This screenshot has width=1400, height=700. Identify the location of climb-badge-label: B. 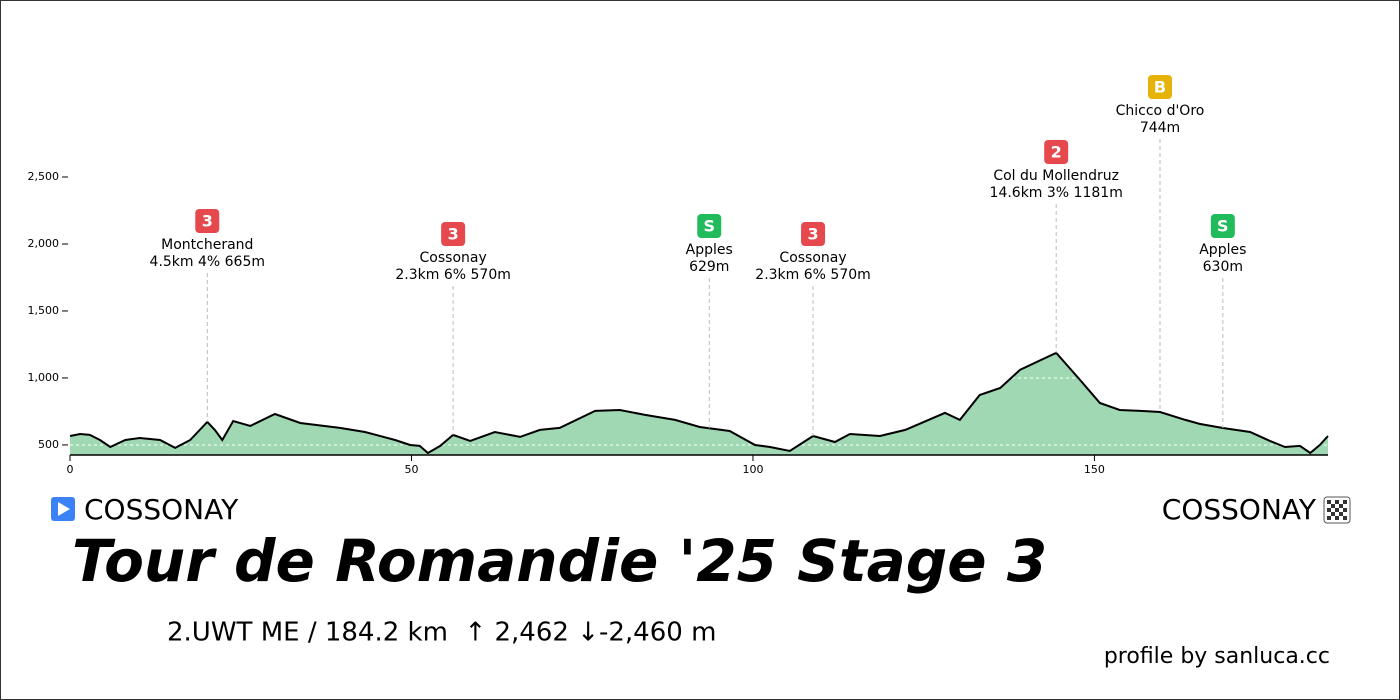
(1160, 87).